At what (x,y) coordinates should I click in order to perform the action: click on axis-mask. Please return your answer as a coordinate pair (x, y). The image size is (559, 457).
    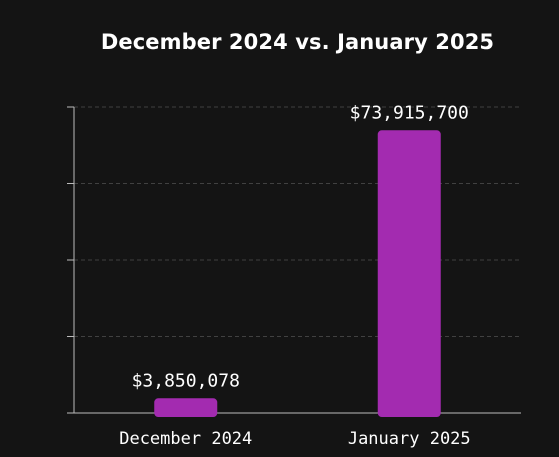
    Looking at the image, I should click on (298, 416).